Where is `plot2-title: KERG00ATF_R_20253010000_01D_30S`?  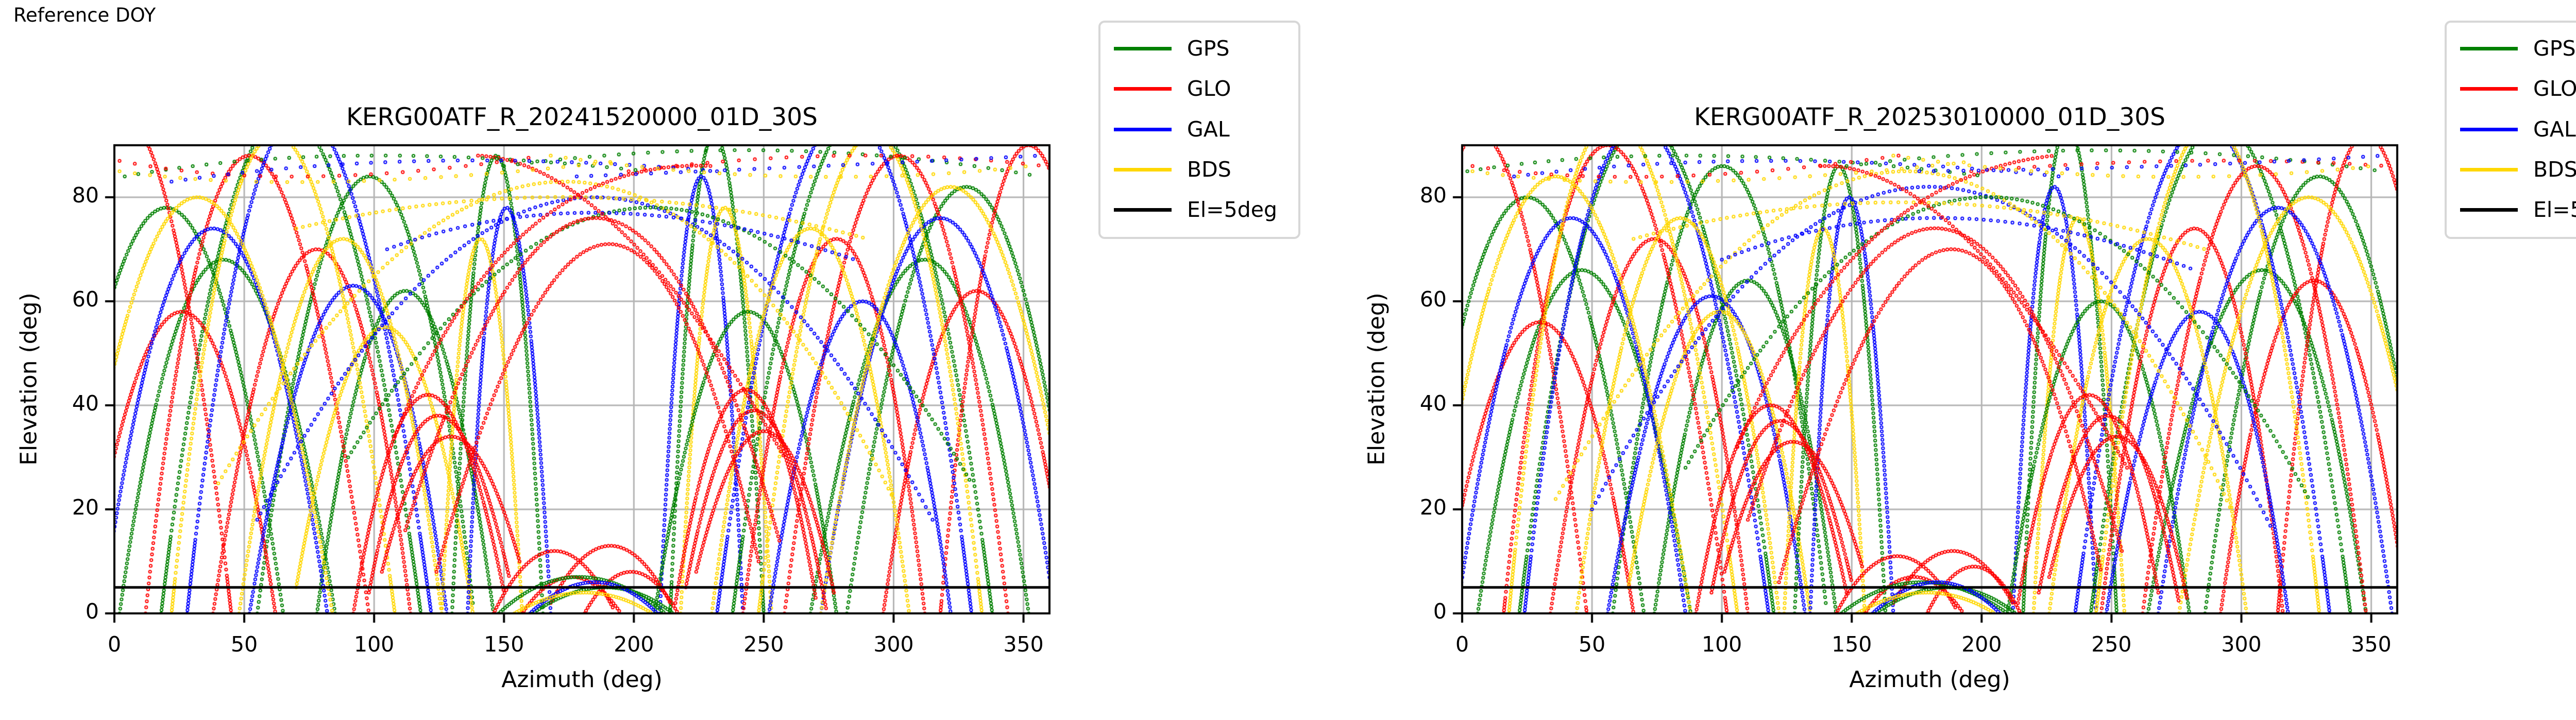
plot2-title: KERG00ATF_R_20253010000_01D_30S is located at coordinates (1929, 117).